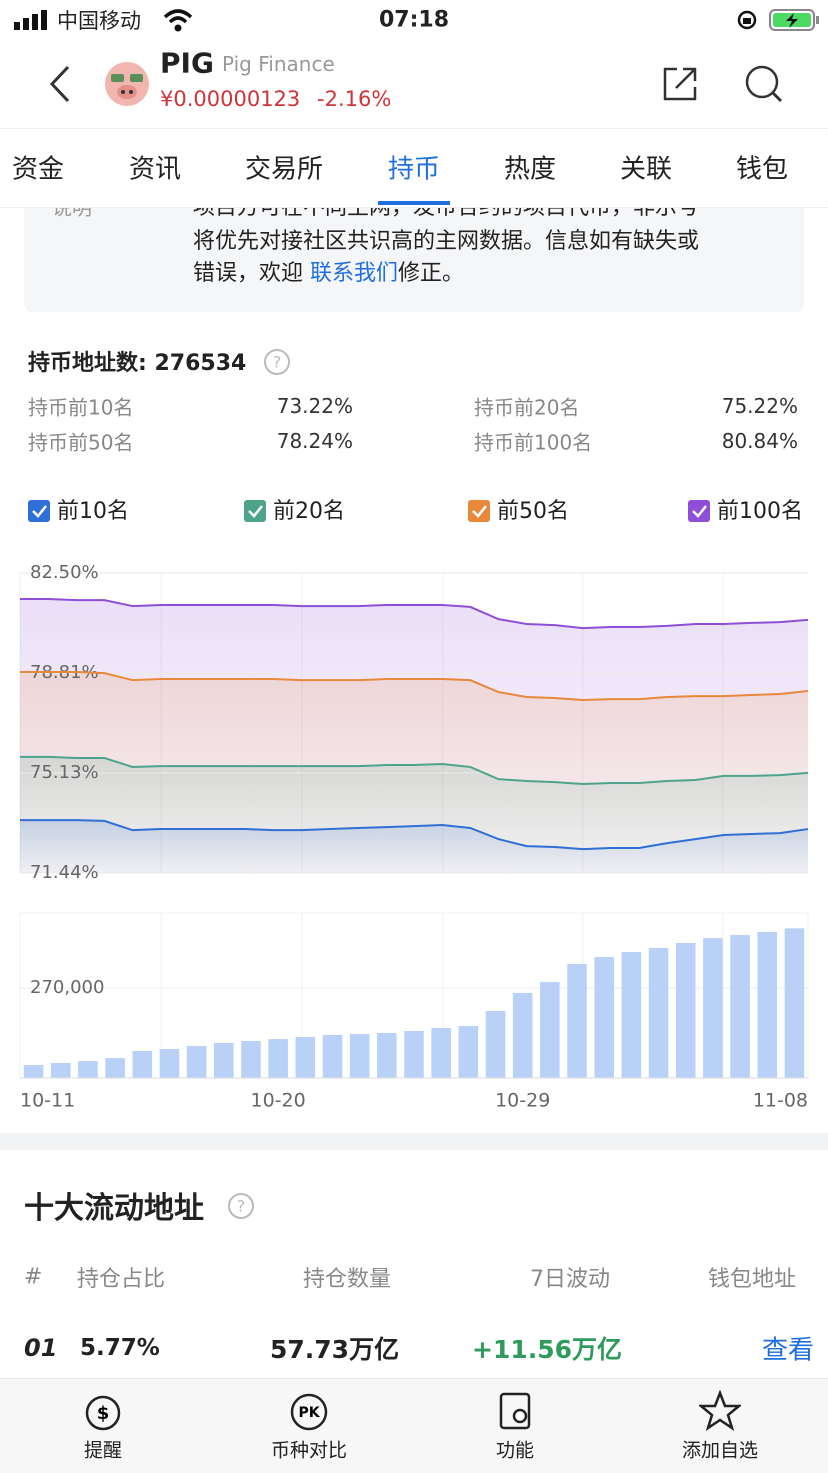 This screenshot has height=1473, width=828. What do you see at coordinates (530, 169) in the screenshot?
I see `tab: 热度` at bounding box center [530, 169].